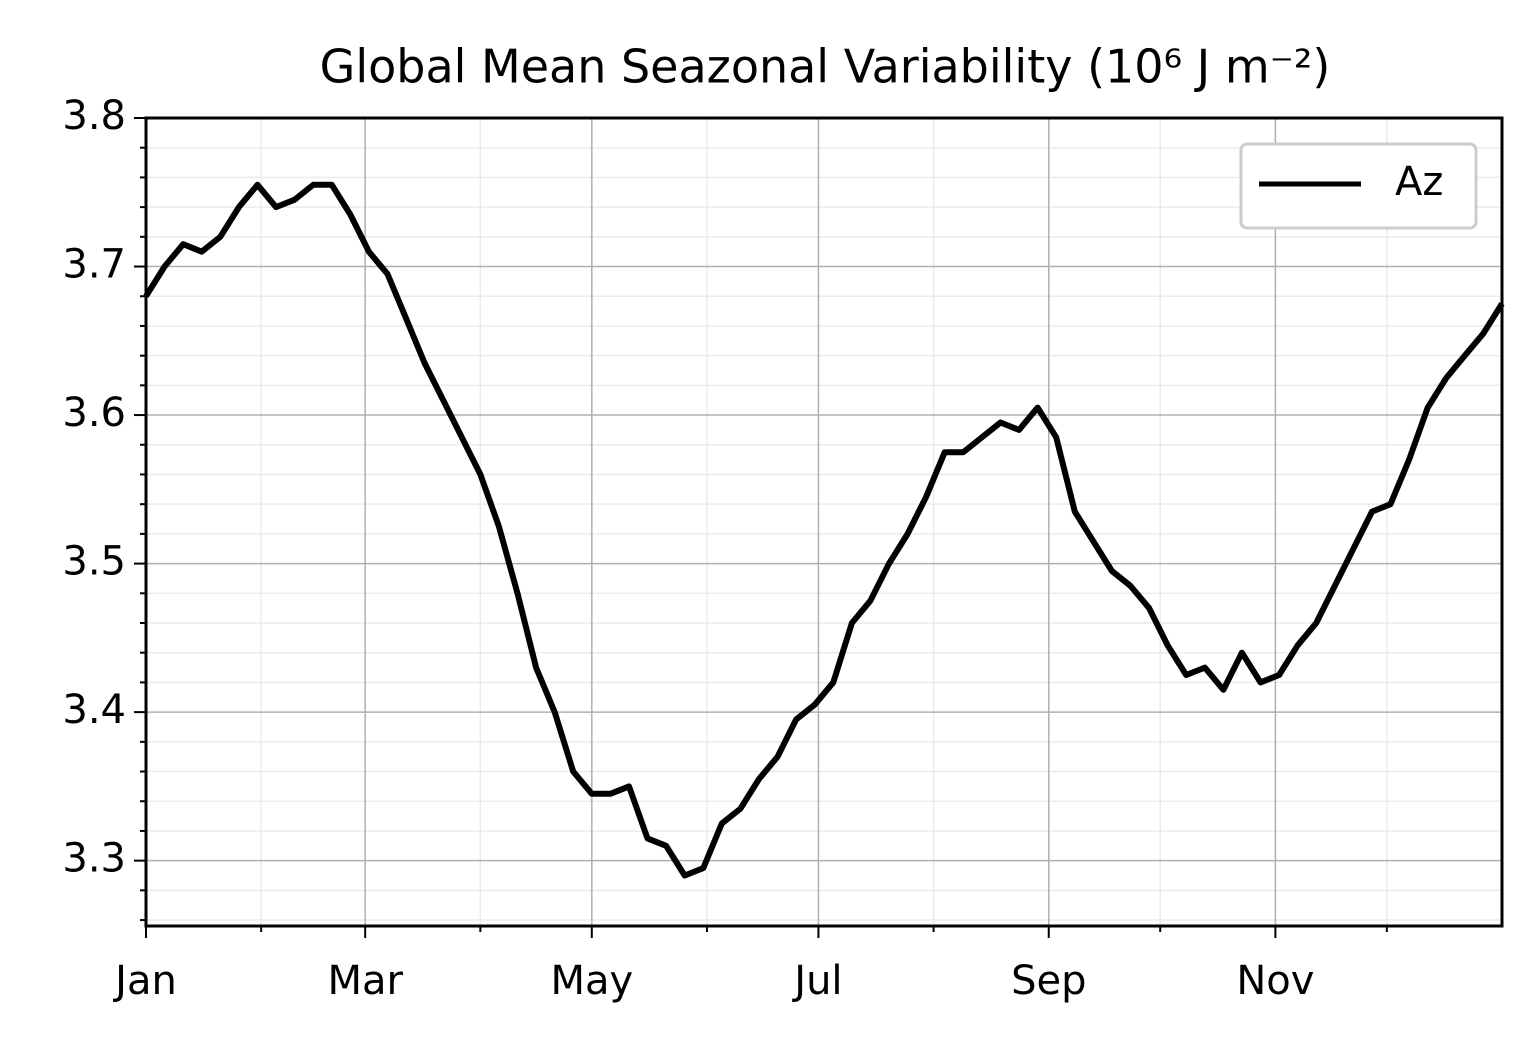  Describe the element at coordinates (94, 710) in the screenshot. I see `y-tick-label: 3.4` at that location.